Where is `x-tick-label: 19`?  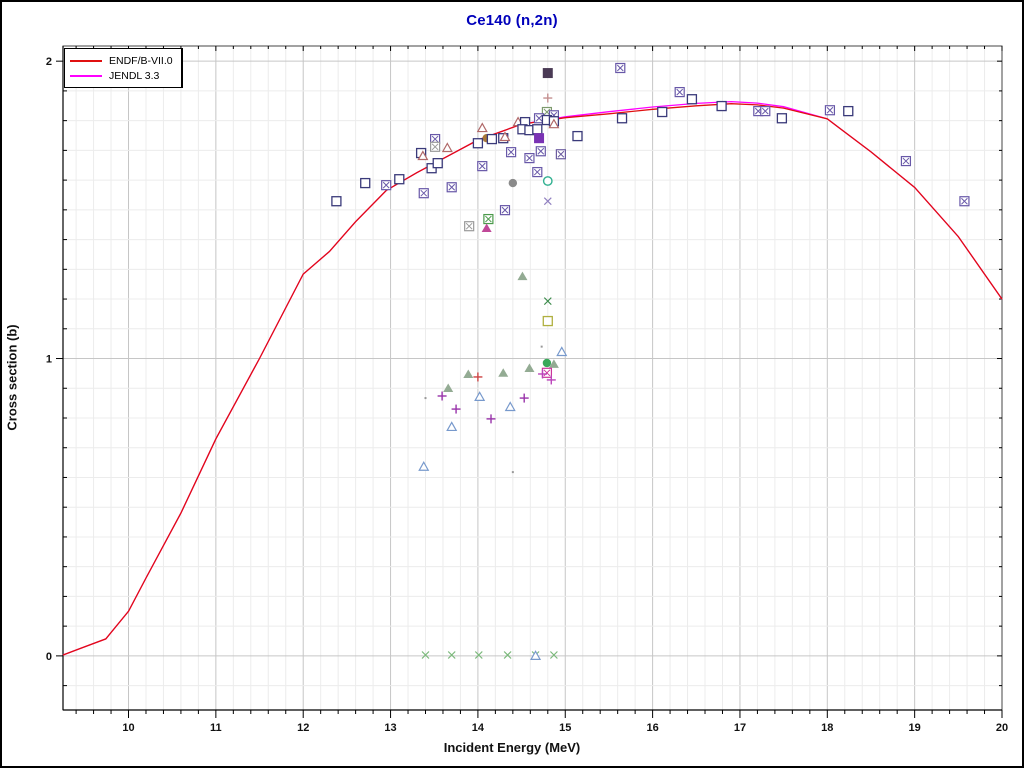 x-tick-label: 19 is located at coordinates (915, 728).